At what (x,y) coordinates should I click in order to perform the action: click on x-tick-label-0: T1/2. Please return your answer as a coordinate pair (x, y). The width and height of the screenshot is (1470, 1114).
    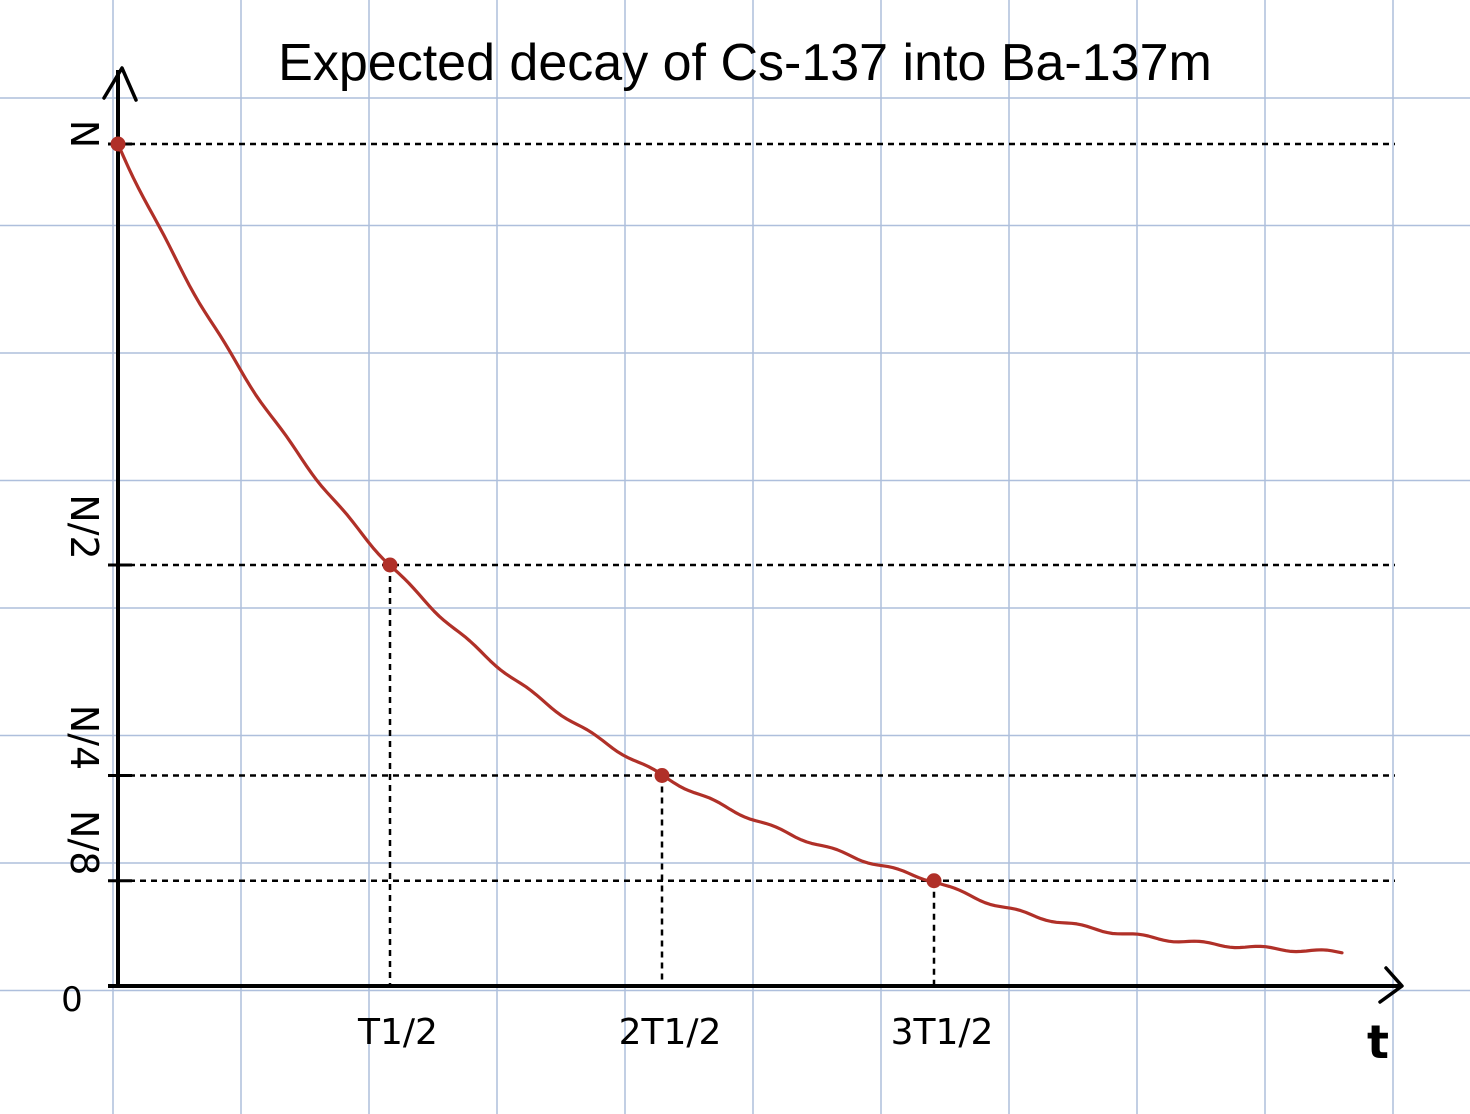
    Looking at the image, I should click on (397, 1032).